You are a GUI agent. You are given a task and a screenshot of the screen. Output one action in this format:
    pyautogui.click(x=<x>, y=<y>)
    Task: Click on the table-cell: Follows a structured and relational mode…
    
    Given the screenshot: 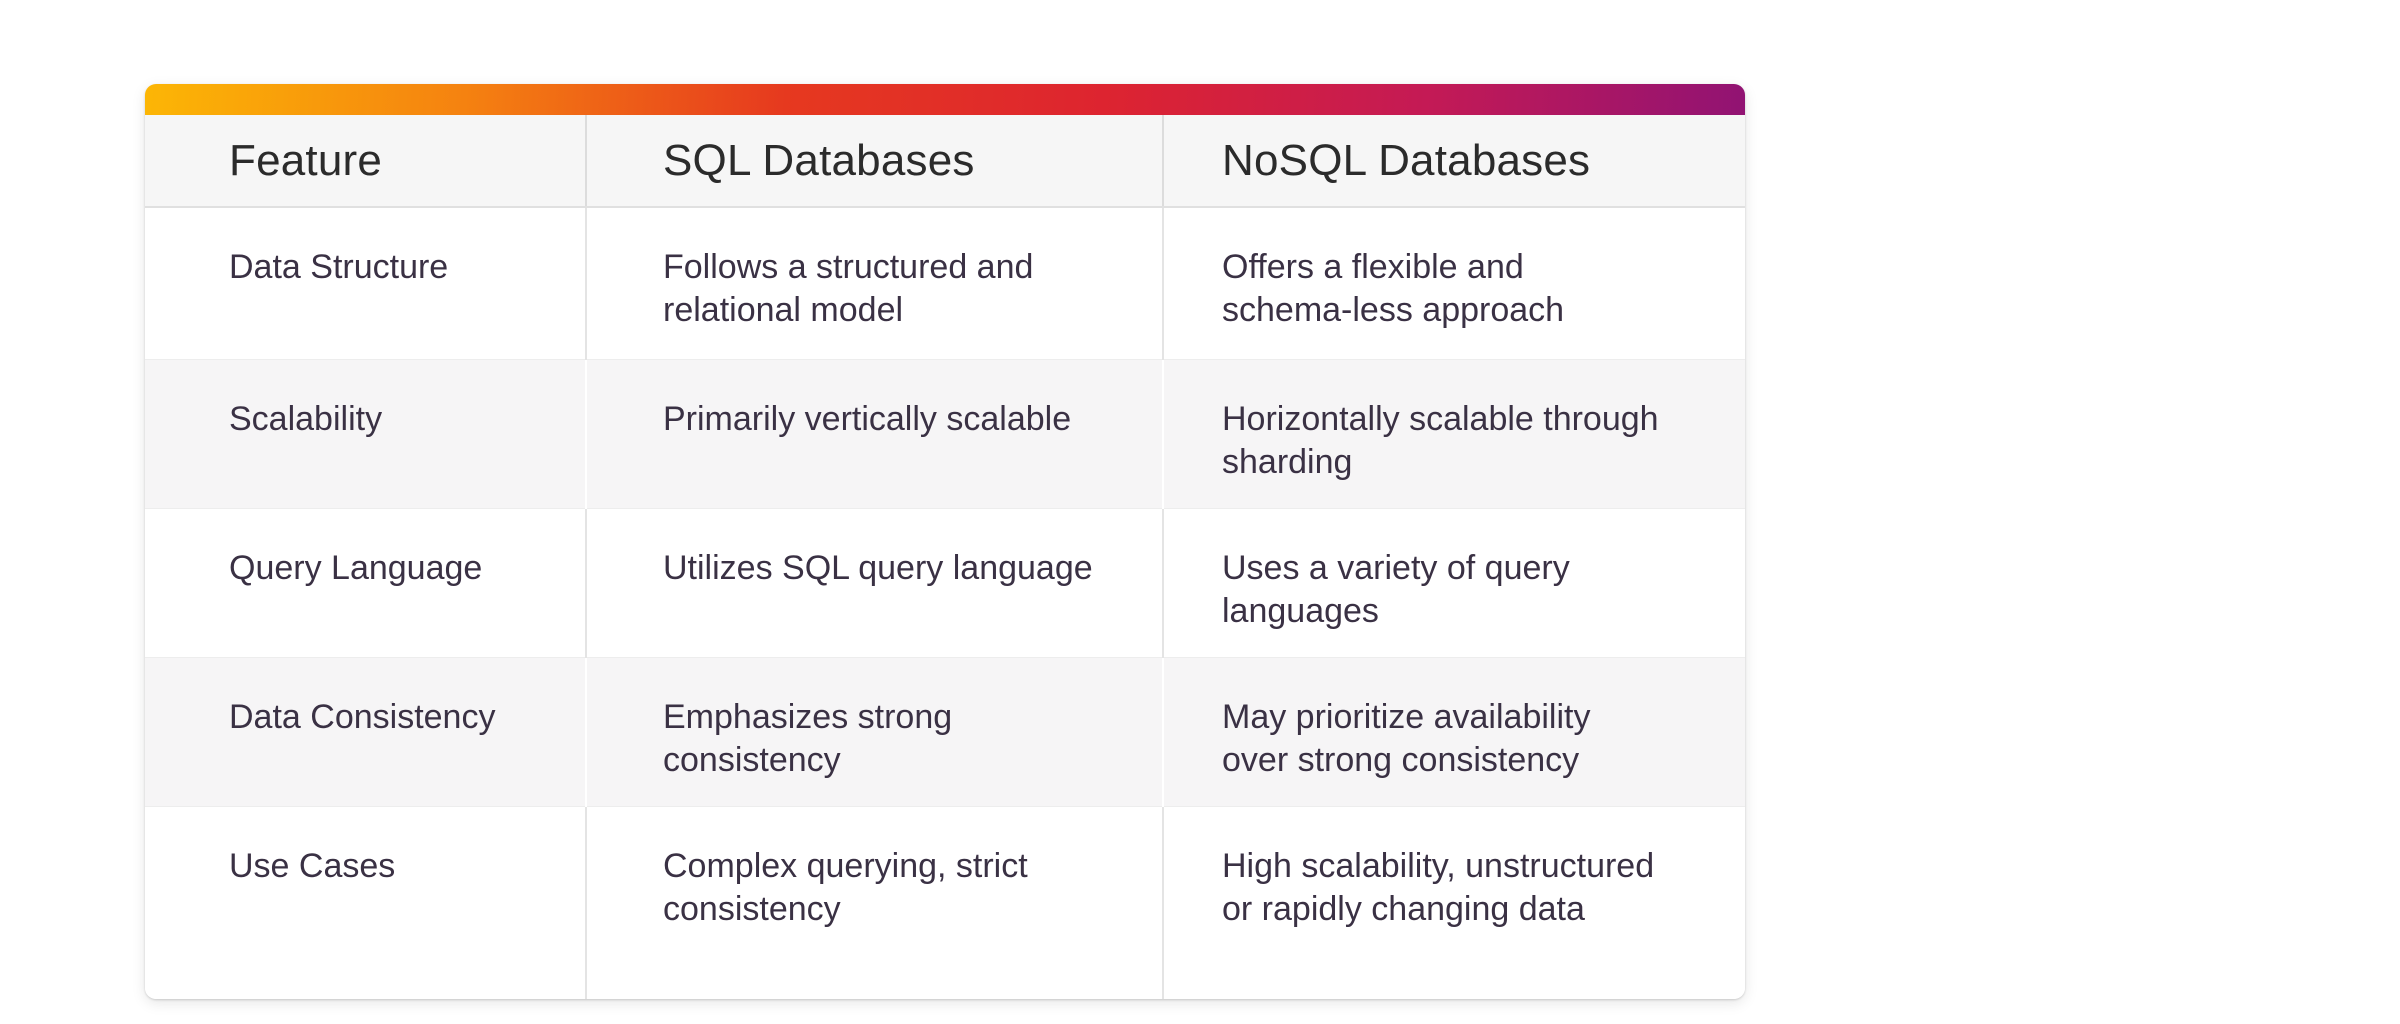 What is the action you would take?
    pyautogui.click(x=874, y=283)
    